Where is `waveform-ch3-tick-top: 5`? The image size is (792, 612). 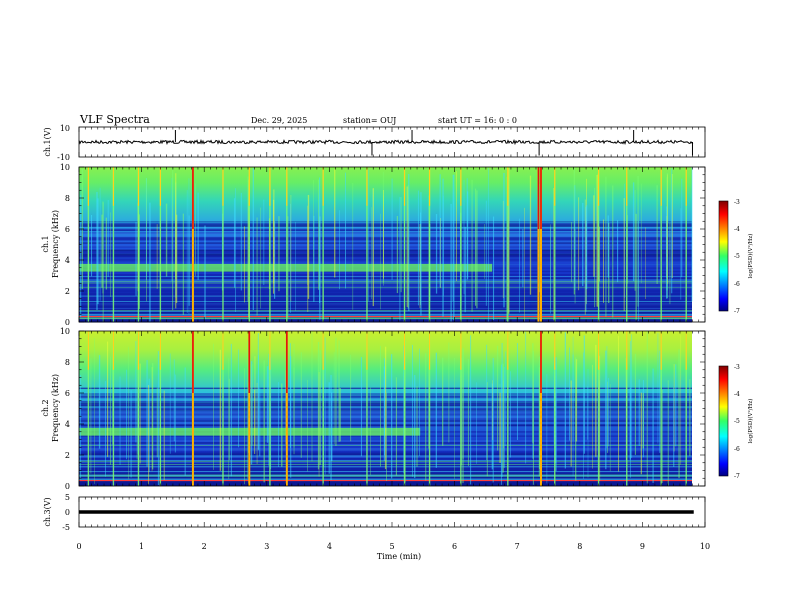 waveform-ch3-tick-top: 5 is located at coordinates (67, 497).